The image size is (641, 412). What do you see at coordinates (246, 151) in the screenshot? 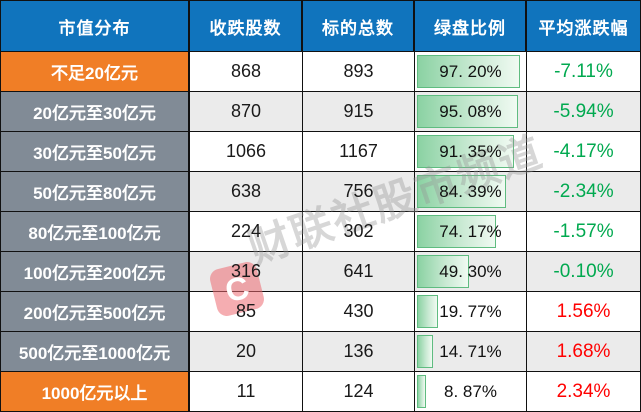
I see `declined-count: 1066` at bounding box center [246, 151].